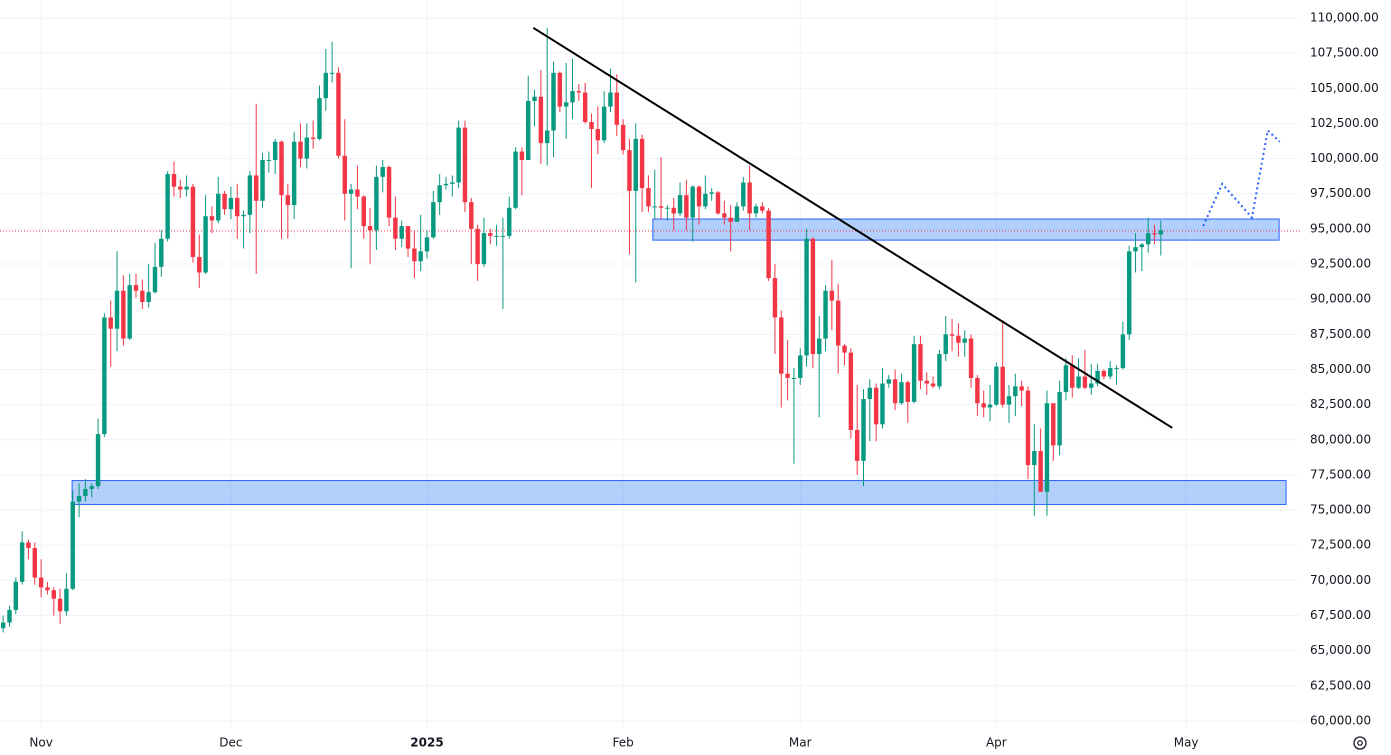 The width and height of the screenshot is (1391, 755). Describe the element at coordinates (1360, 743) in the screenshot. I see `settings-icon` at that location.